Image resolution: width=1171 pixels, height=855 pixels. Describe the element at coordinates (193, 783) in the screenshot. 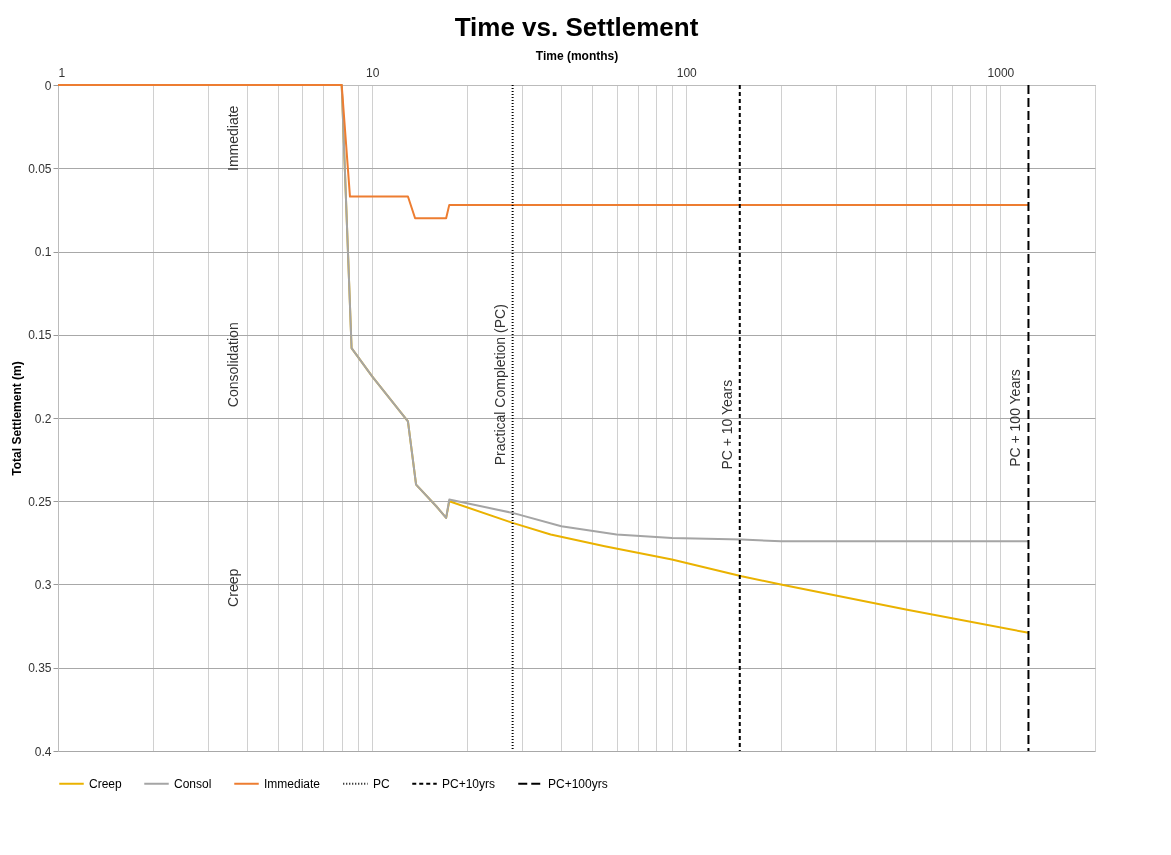

I see `legend-label: Consol` at that location.